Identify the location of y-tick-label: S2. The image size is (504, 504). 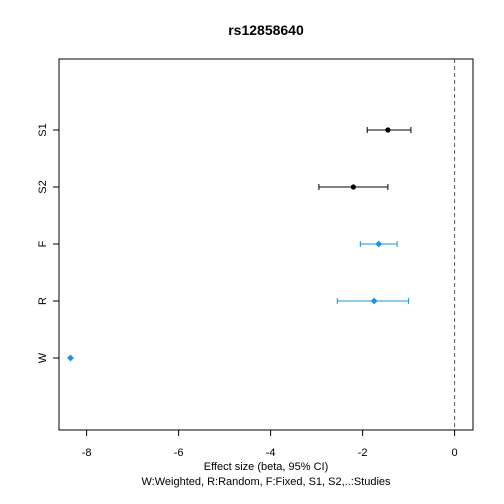
(43, 186).